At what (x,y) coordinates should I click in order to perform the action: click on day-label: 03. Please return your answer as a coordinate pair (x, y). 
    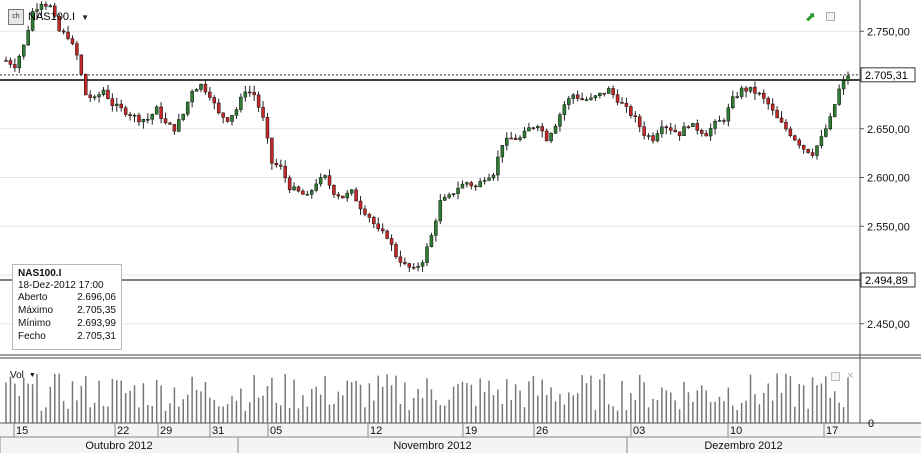
    Looking at the image, I should click on (639, 431).